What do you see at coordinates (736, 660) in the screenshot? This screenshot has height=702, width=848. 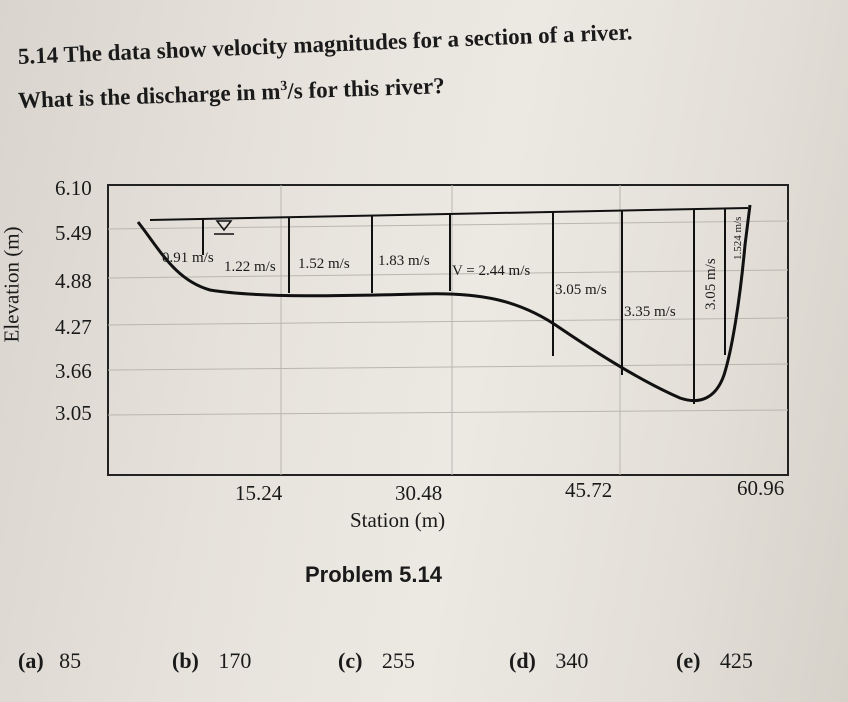 I see `choice-value: 425` at bounding box center [736, 660].